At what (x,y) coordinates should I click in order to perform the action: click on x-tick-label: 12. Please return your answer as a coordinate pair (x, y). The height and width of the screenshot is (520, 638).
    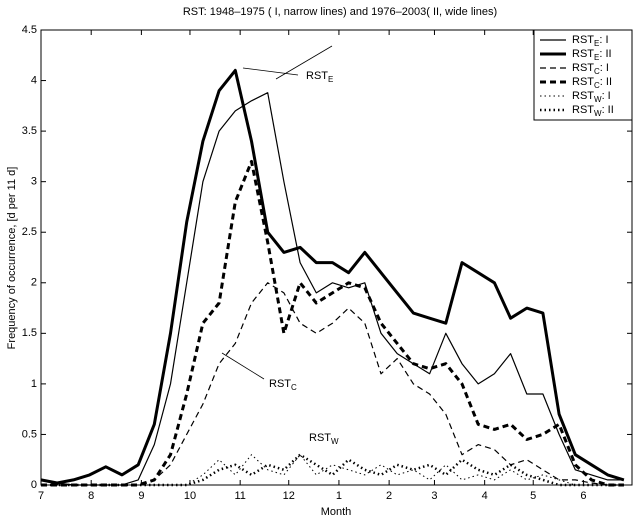
    Looking at the image, I should click on (289, 496).